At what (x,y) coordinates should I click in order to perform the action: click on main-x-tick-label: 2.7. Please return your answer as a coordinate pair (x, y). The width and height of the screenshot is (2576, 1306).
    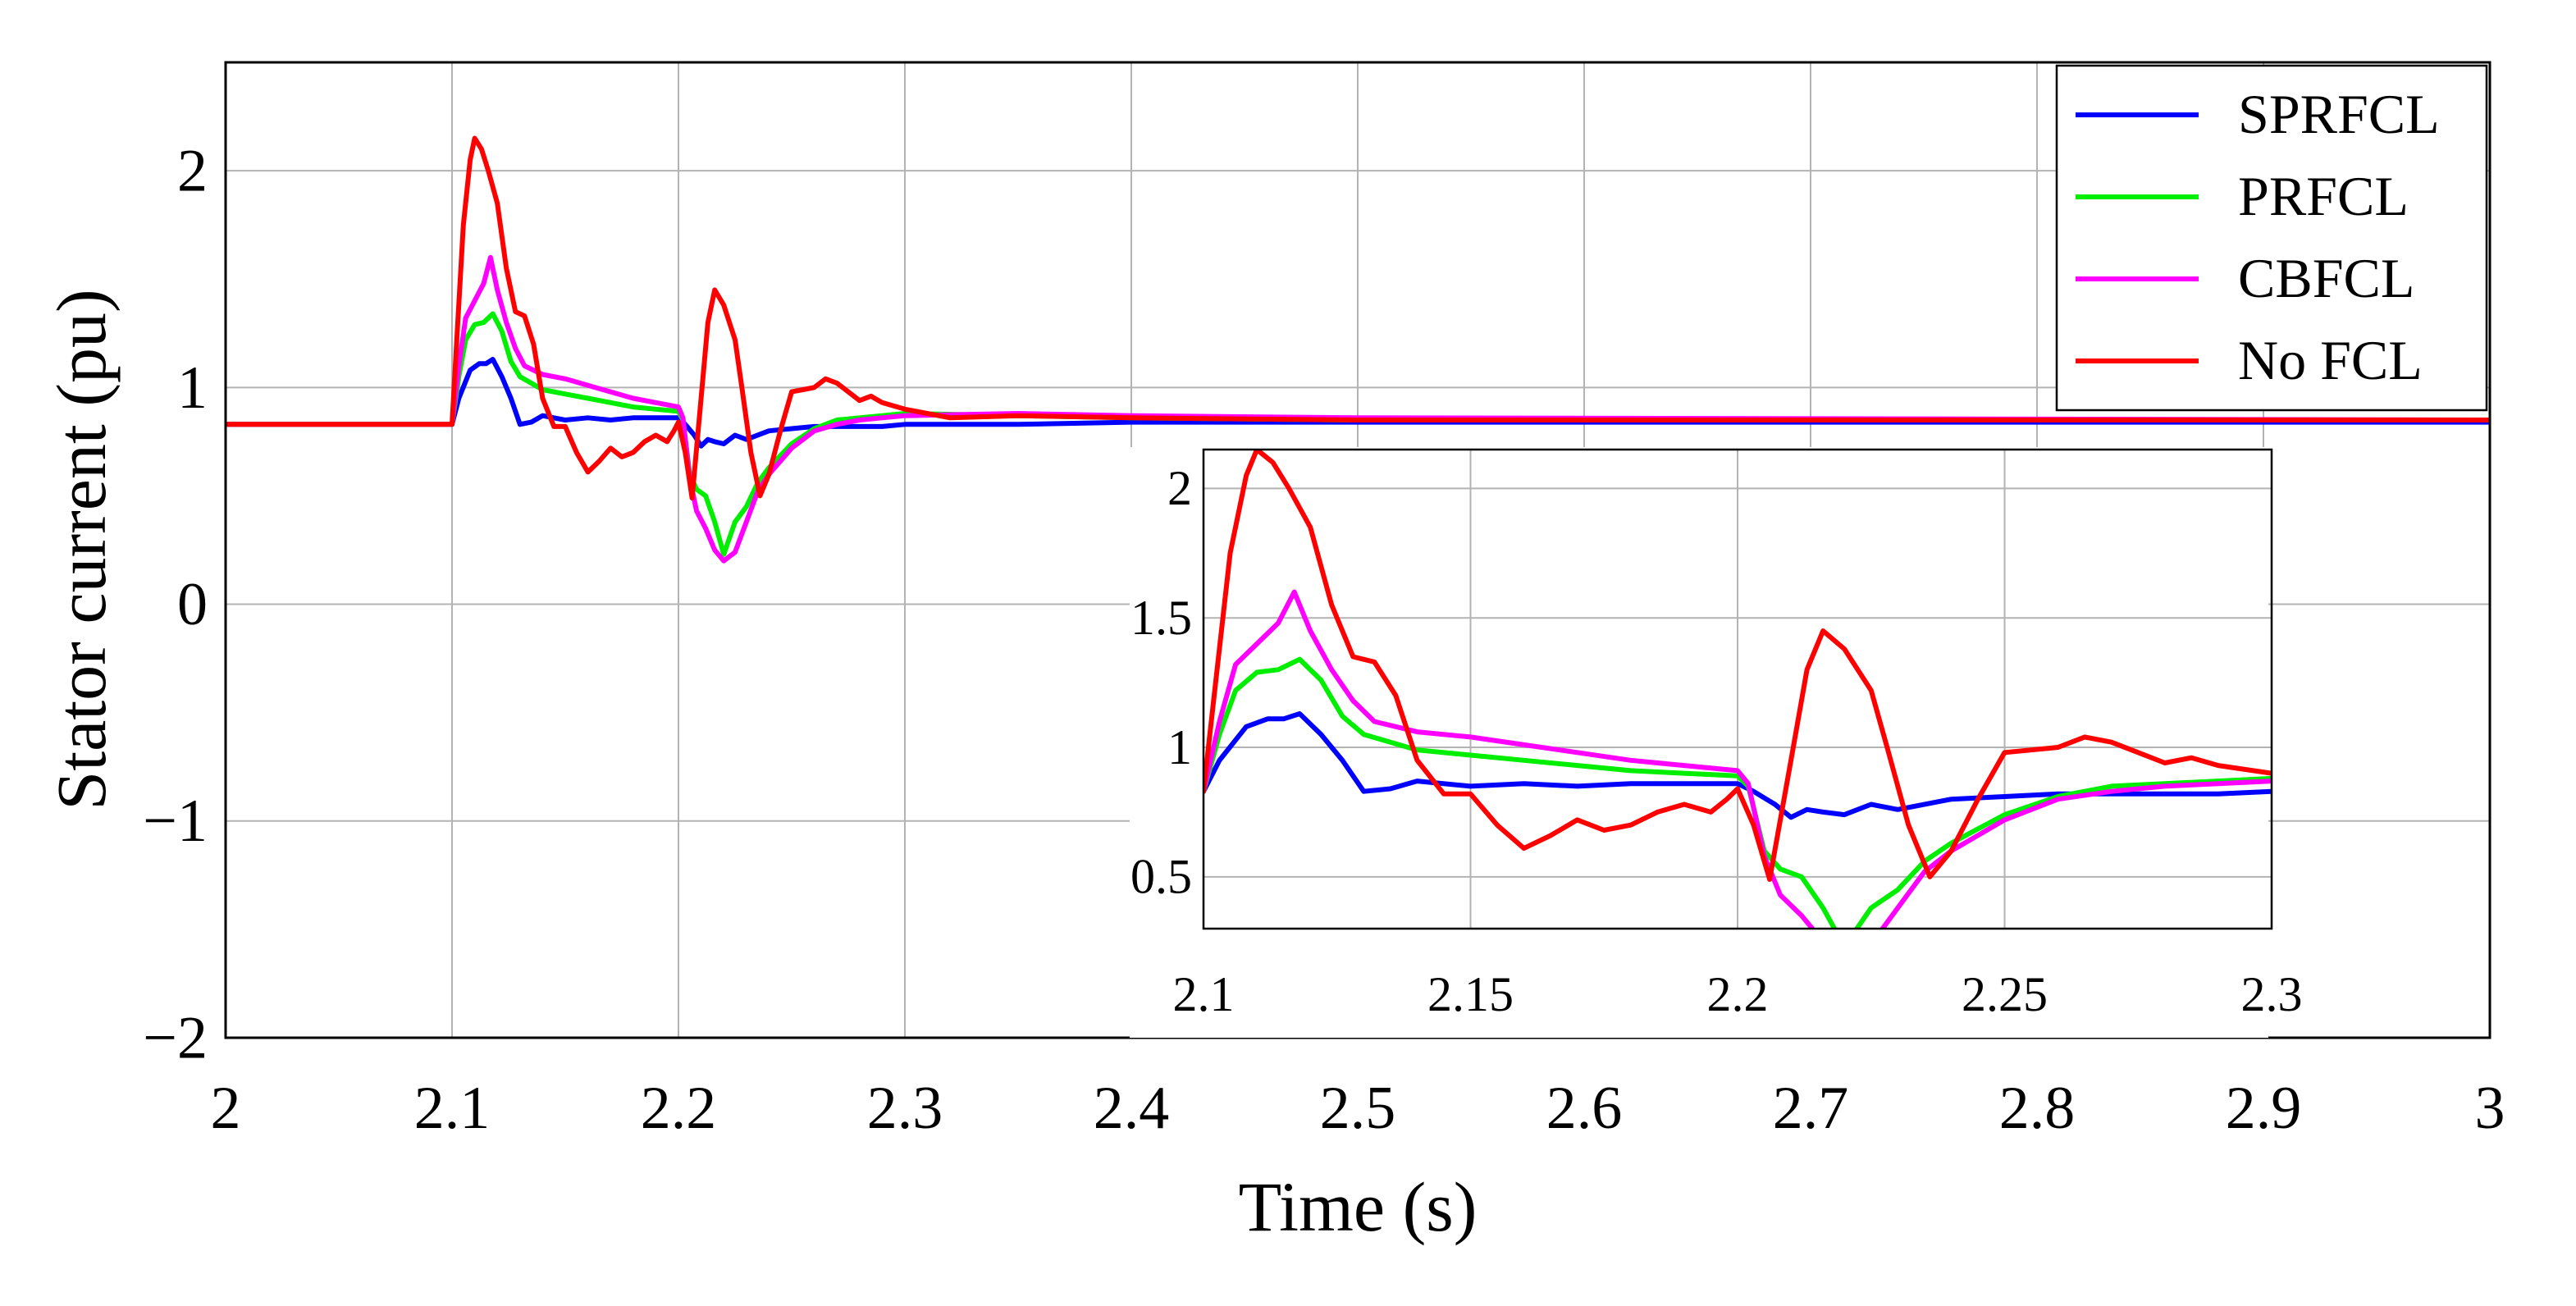
    Looking at the image, I should click on (1811, 1109).